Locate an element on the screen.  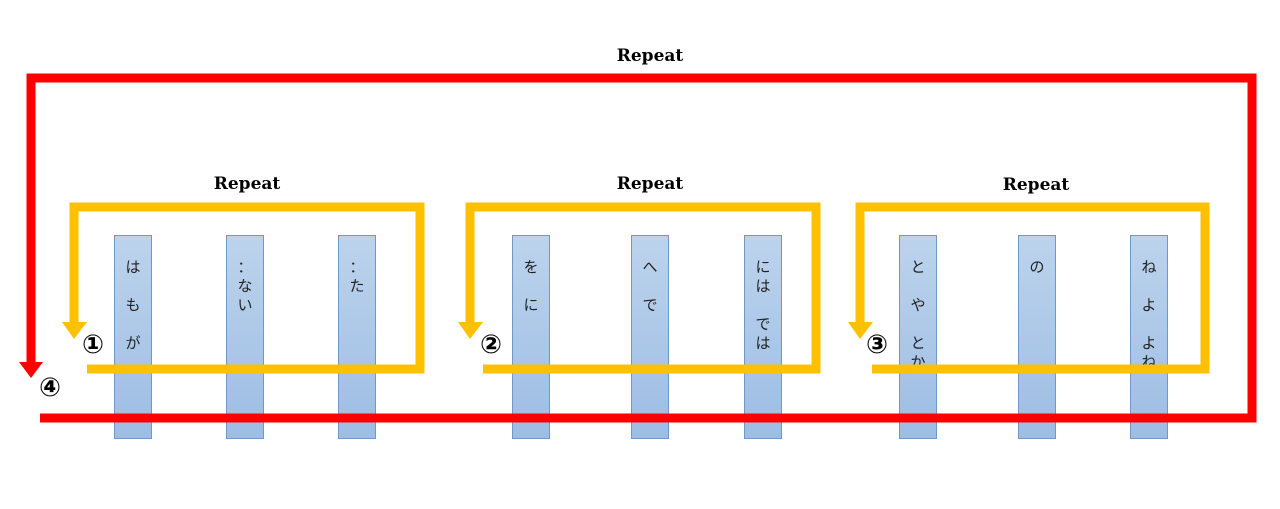
step-number-2: ② is located at coordinates (491, 345).